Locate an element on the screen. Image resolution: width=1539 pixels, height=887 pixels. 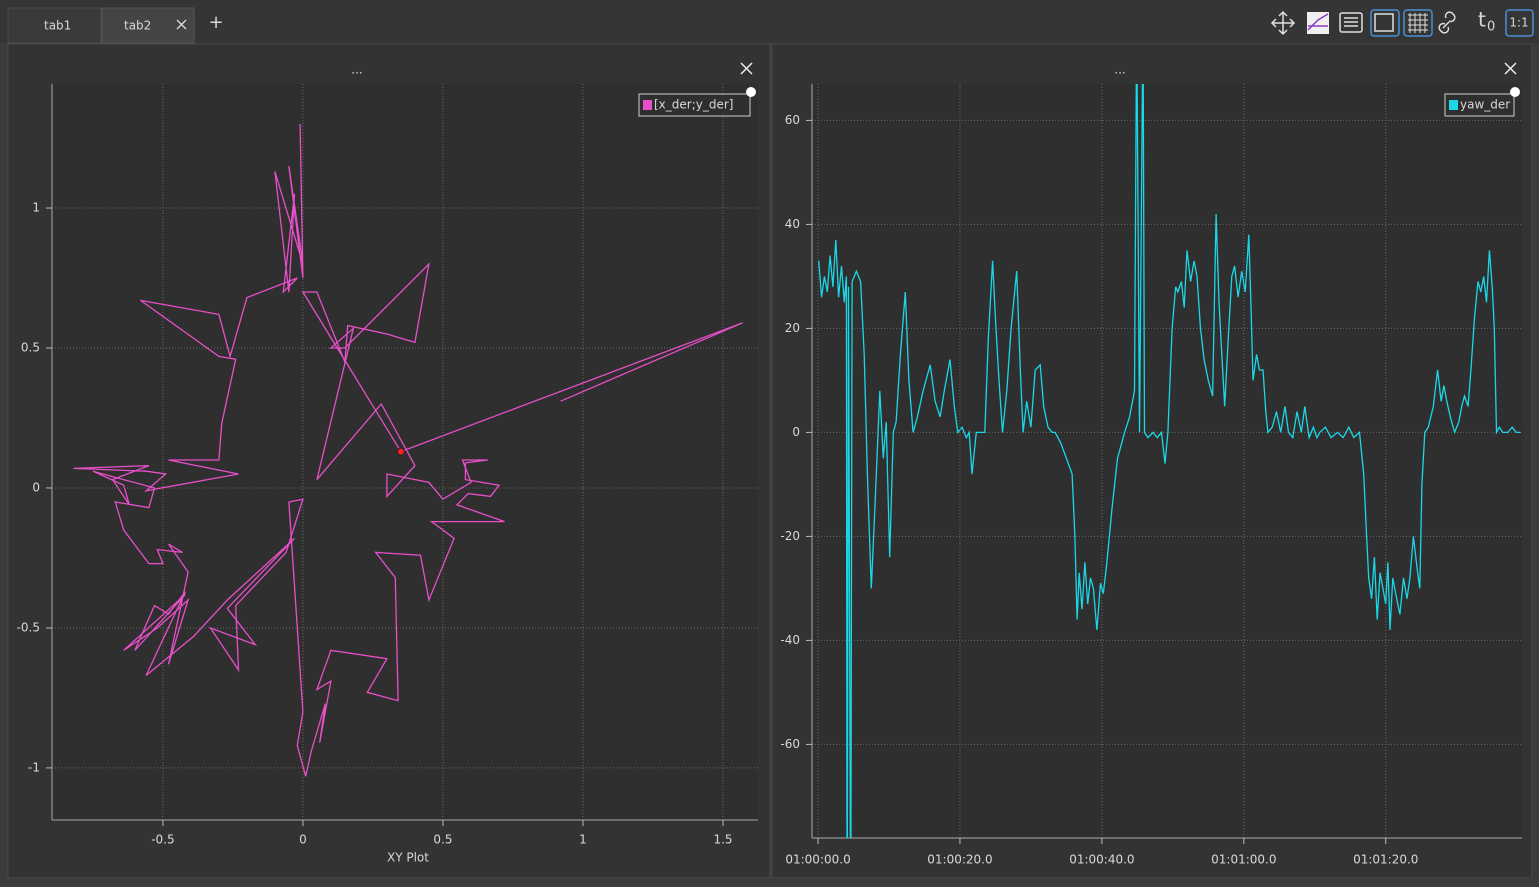
x-tick-label: 01:00:40.0 is located at coordinates (1101, 860).